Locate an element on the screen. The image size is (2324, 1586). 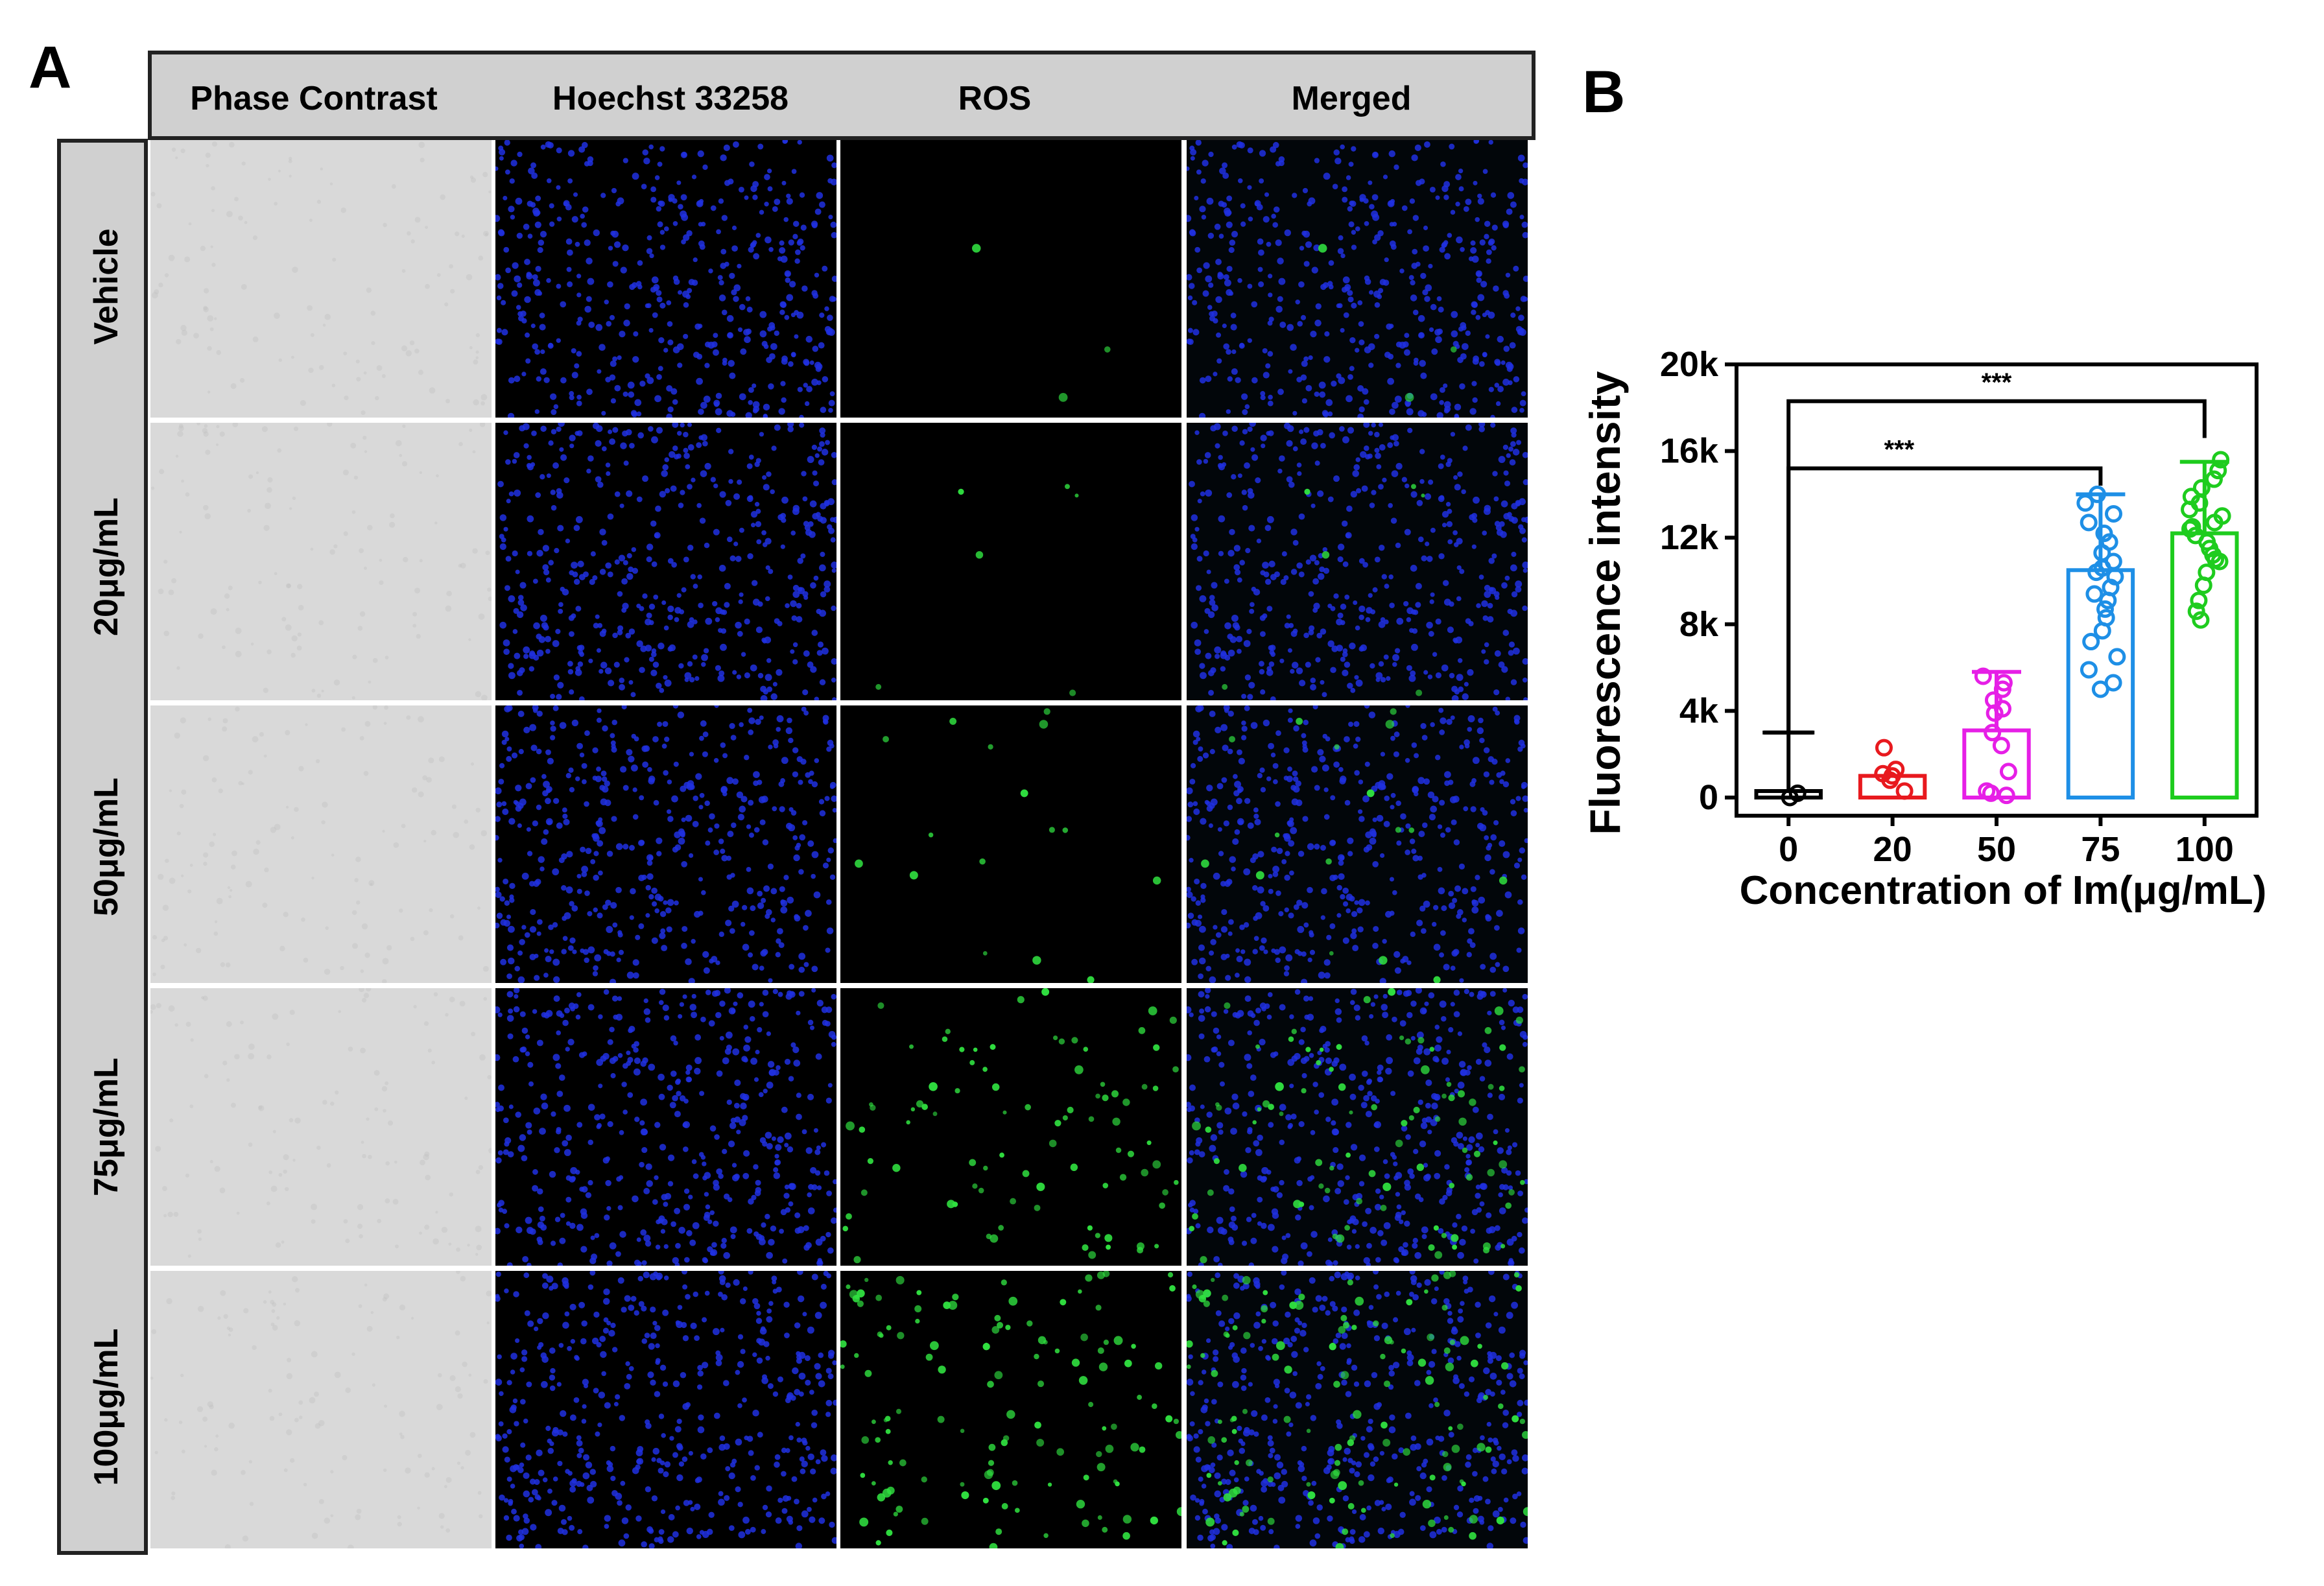
panel-a-letter: A is located at coordinates (50, 67).